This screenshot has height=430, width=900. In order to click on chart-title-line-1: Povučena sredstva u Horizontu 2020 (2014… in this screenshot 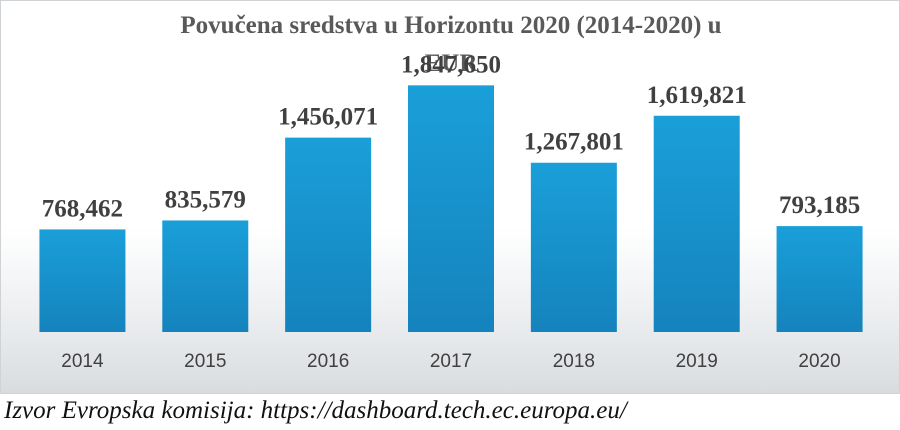, I will do `click(451, 25)`.